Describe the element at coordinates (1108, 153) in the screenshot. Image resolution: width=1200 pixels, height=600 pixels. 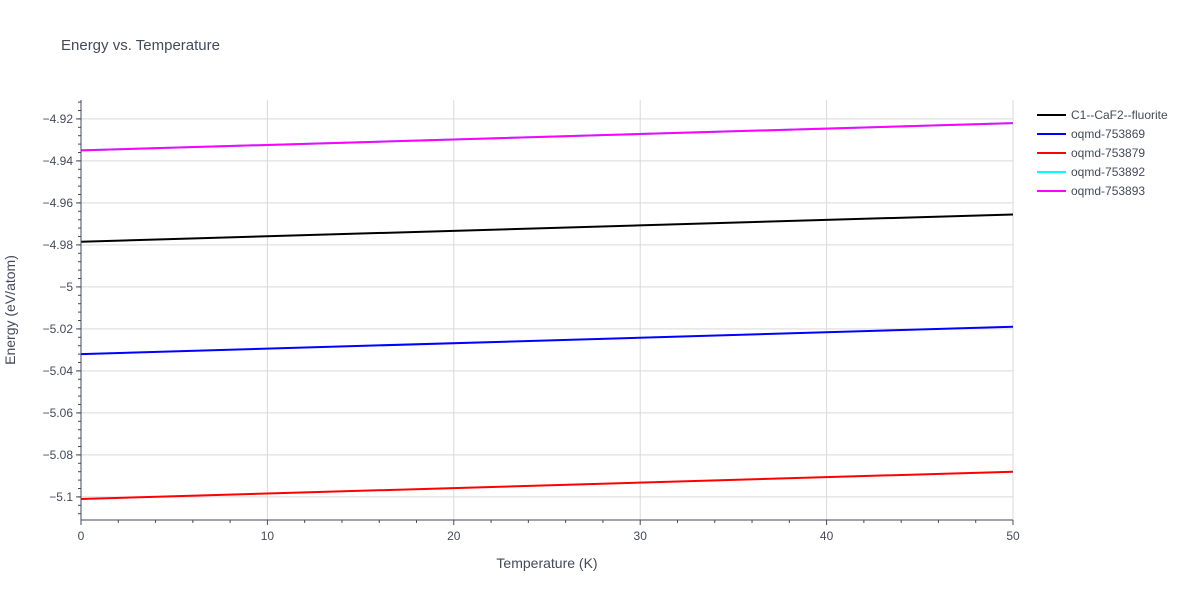
I see `legend-label: oqmd-753879` at that location.